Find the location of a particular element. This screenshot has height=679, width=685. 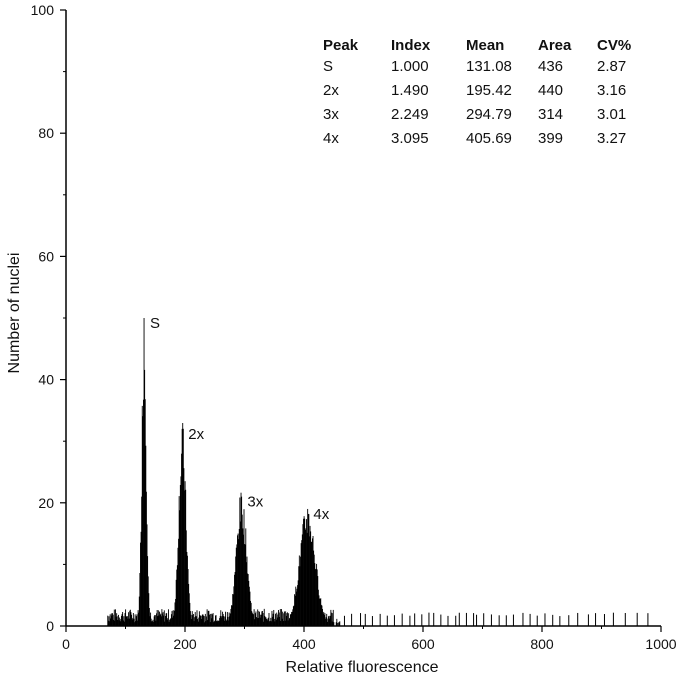

y-tick-label: 80 is located at coordinates (46, 133).